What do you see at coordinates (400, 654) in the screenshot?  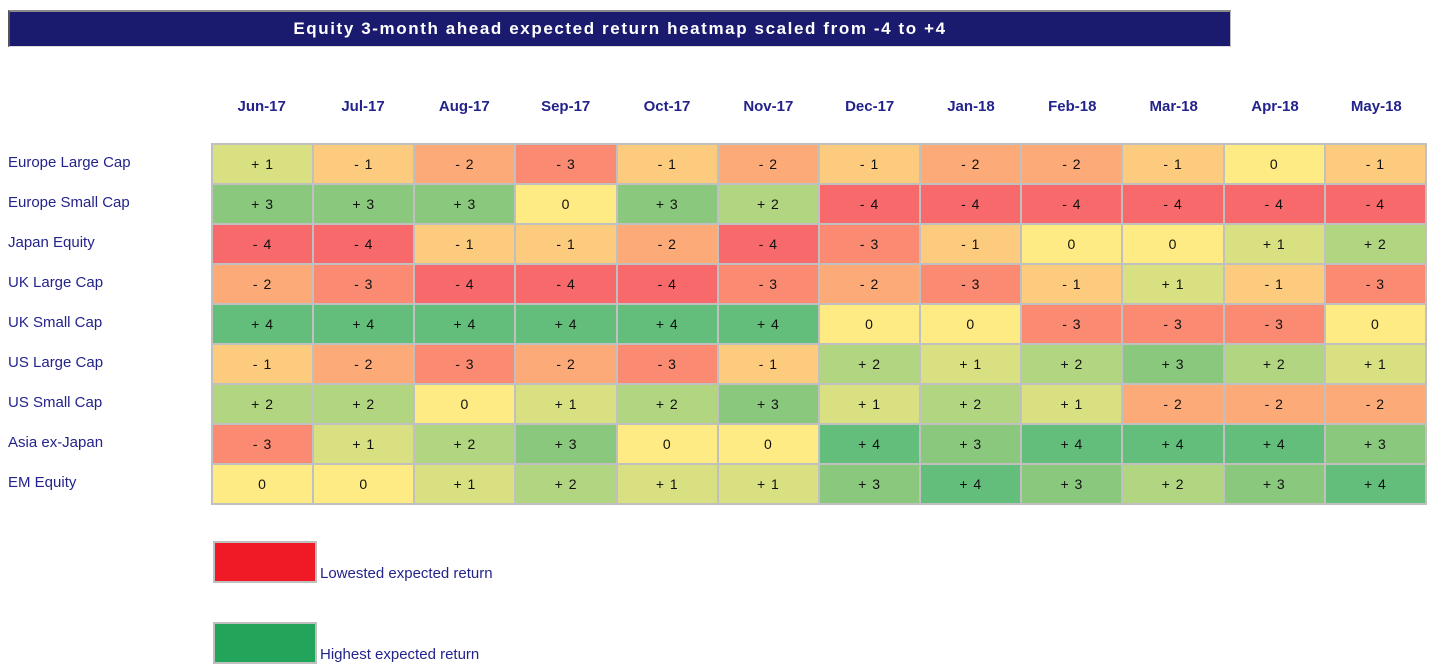 I see `legend-highest-label: Highest expected return` at bounding box center [400, 654].